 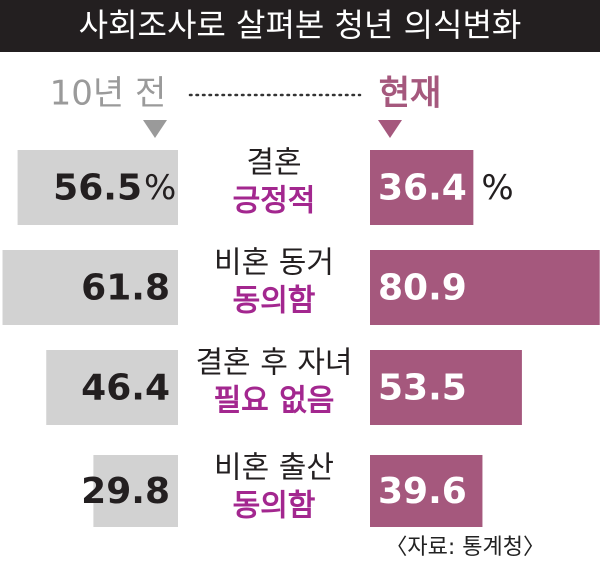 What do you see at coordinates (108, 94) in the screenshot?
I see `legend-past: 10년 전` at bounding box center [108, 94].